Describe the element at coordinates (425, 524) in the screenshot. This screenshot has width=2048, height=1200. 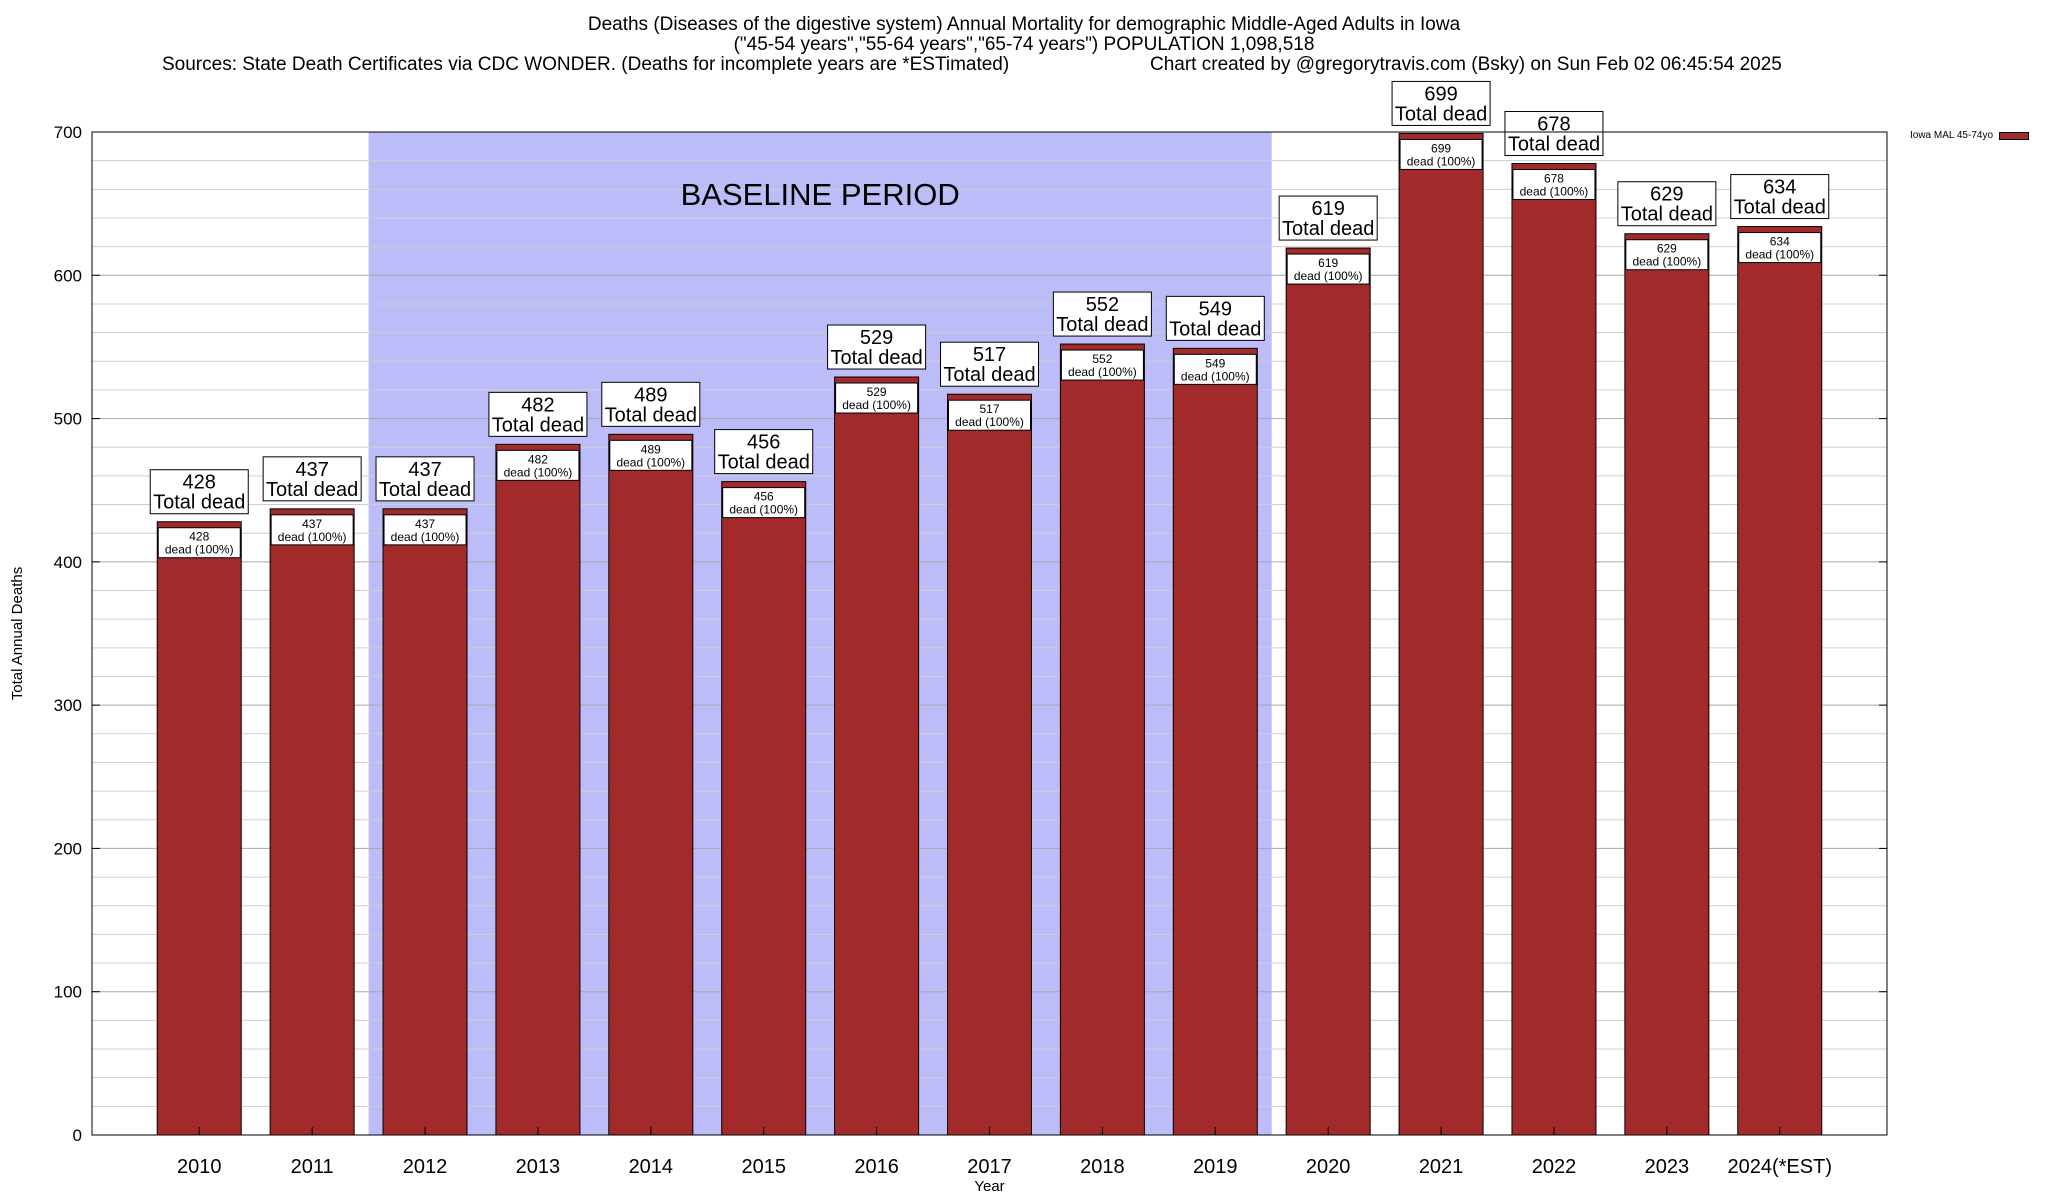
I see `inner-label-value: 437` at that location.